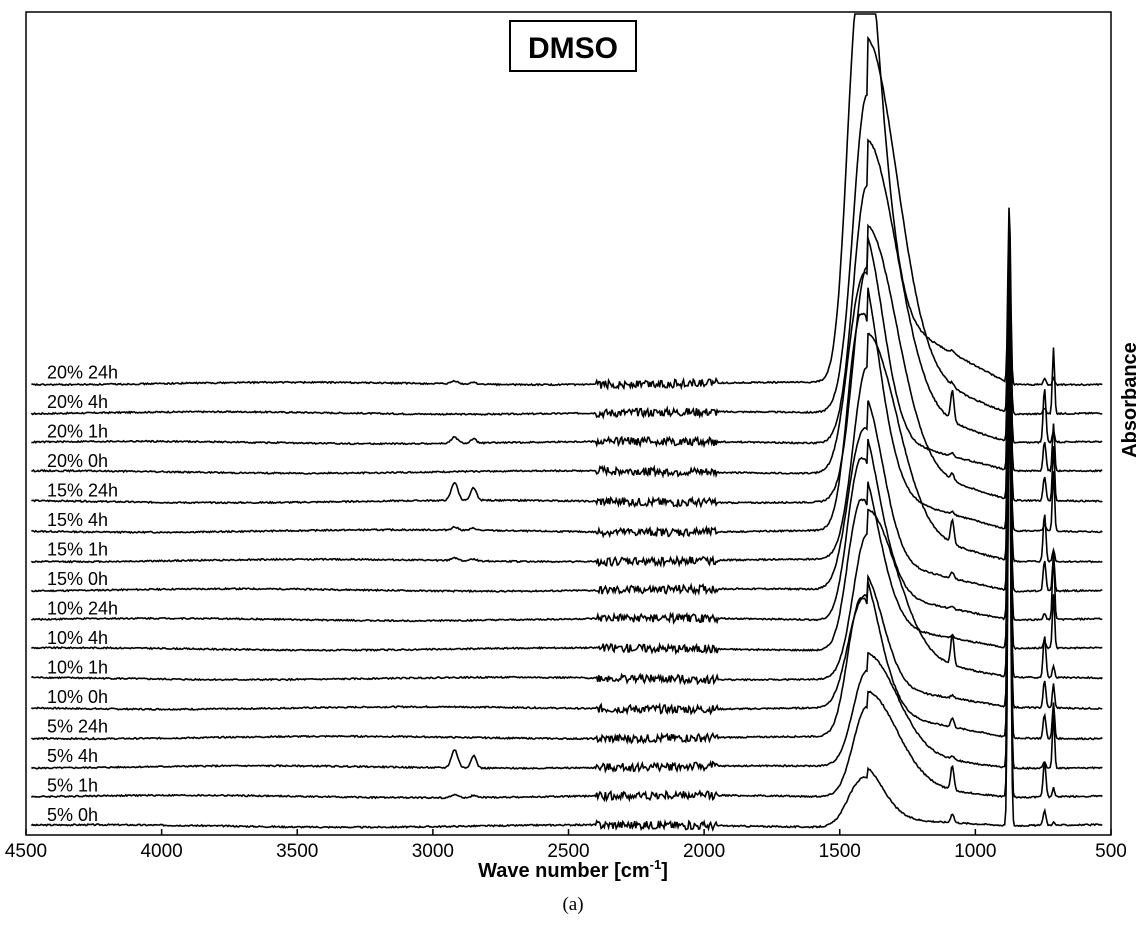  What do you see at coordinates (77, 550) in the screenshot?
I see `series-label: 15% 1h` at bounding box center [77, 550].